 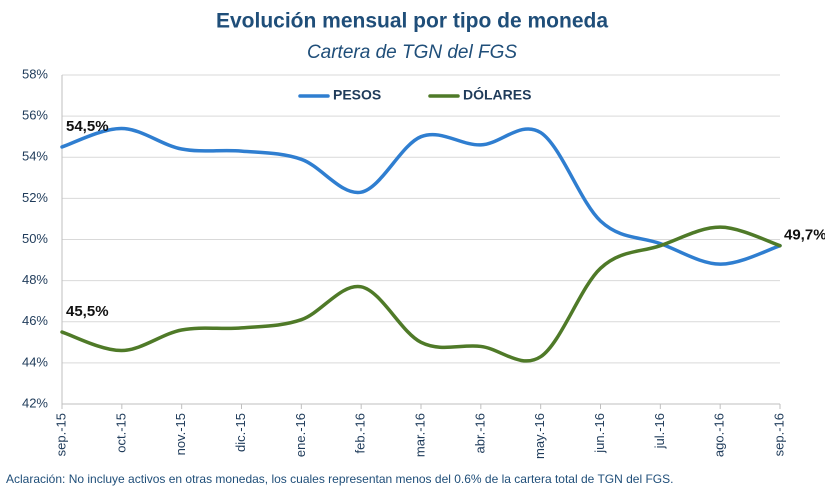 I want to click on data-label: 54,5%, so click(x=87, y=126).